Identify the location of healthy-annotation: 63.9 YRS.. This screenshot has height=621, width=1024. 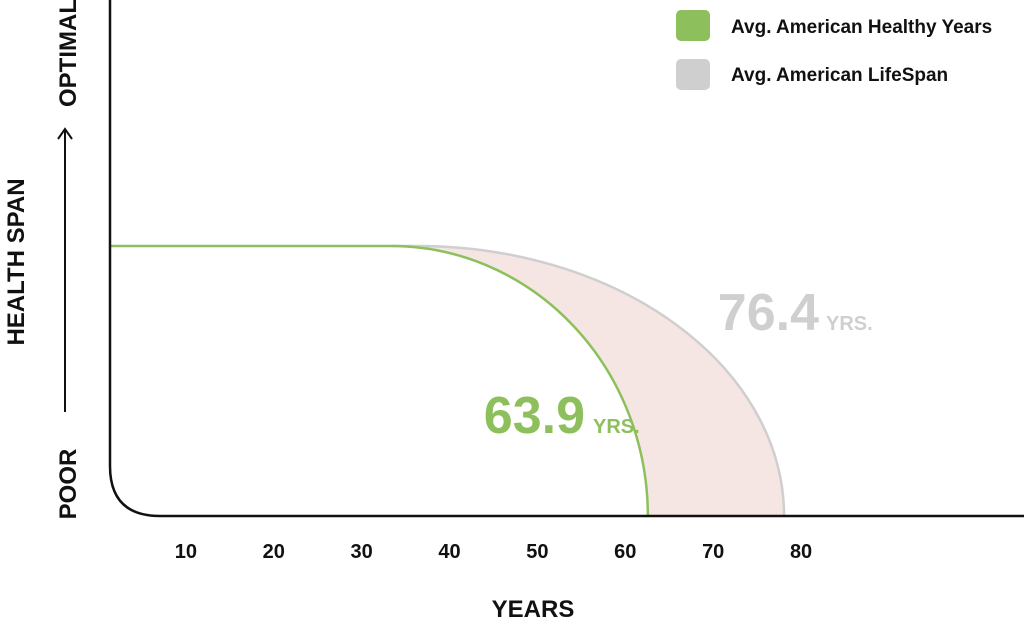
(562, 416).